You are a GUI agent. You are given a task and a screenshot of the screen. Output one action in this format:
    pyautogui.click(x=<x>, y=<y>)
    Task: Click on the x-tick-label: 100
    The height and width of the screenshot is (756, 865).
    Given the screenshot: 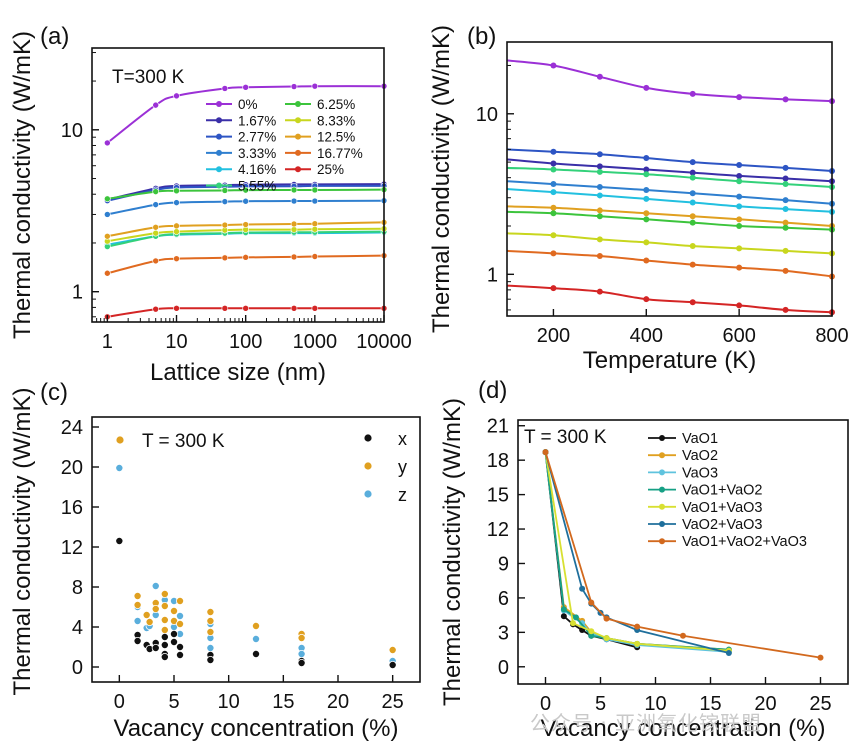 What is the action you would take?
    pyautogui.click(x=245, y=342)
    